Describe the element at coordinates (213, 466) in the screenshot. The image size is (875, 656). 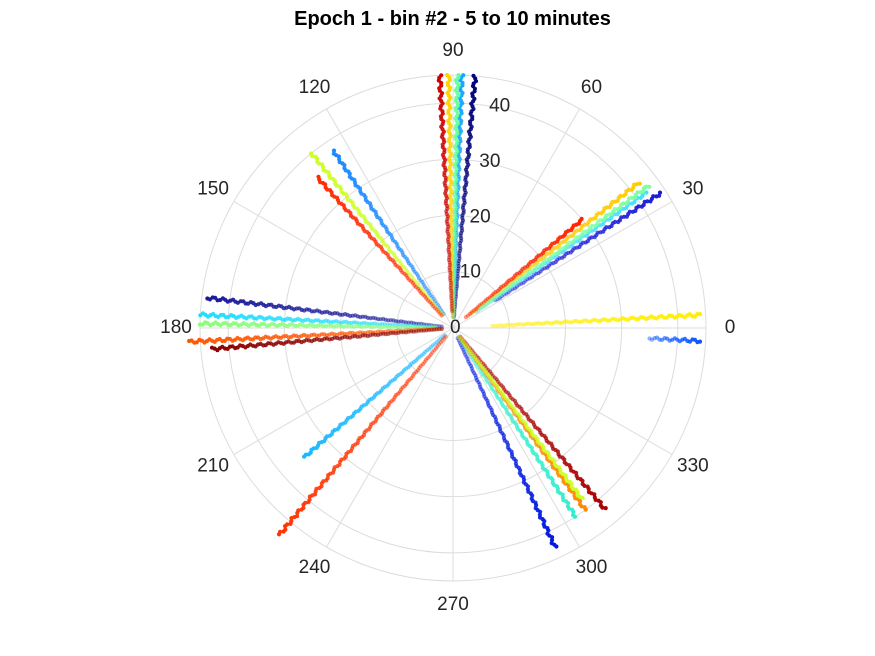
I see `angle-tick-label: 210` at that location.